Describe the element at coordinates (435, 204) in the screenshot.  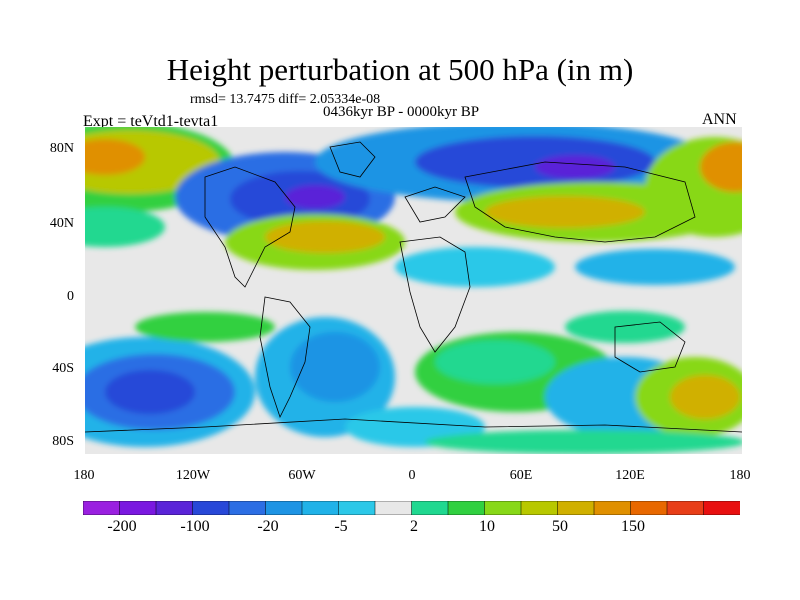
I see `europe-coast` at that location.